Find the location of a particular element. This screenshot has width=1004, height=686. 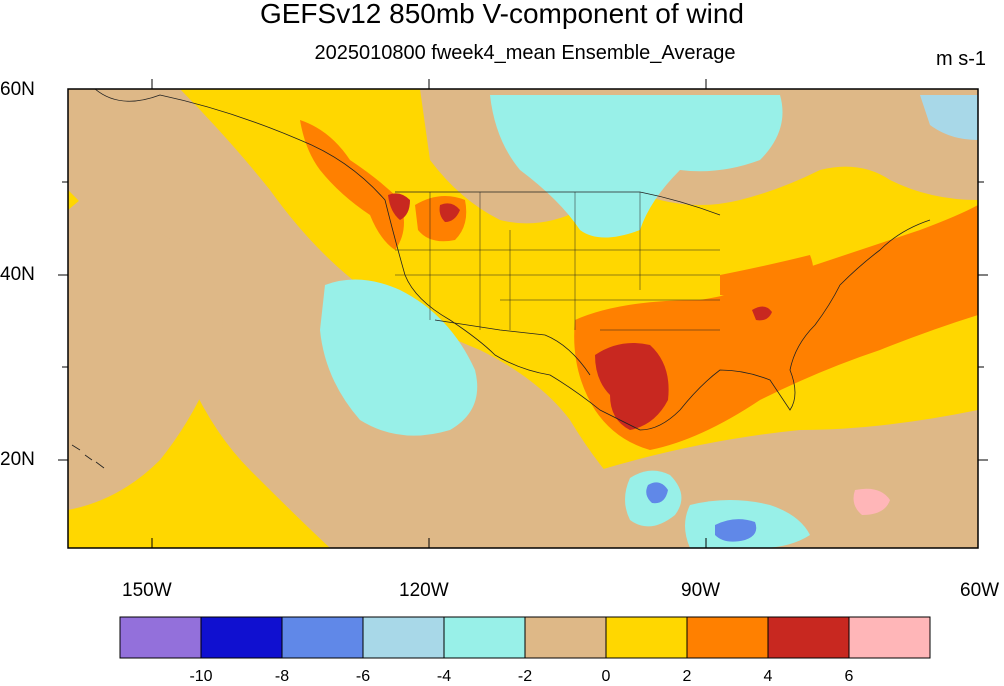

field-4-to-6-texas is located at coordinates (632, 386).